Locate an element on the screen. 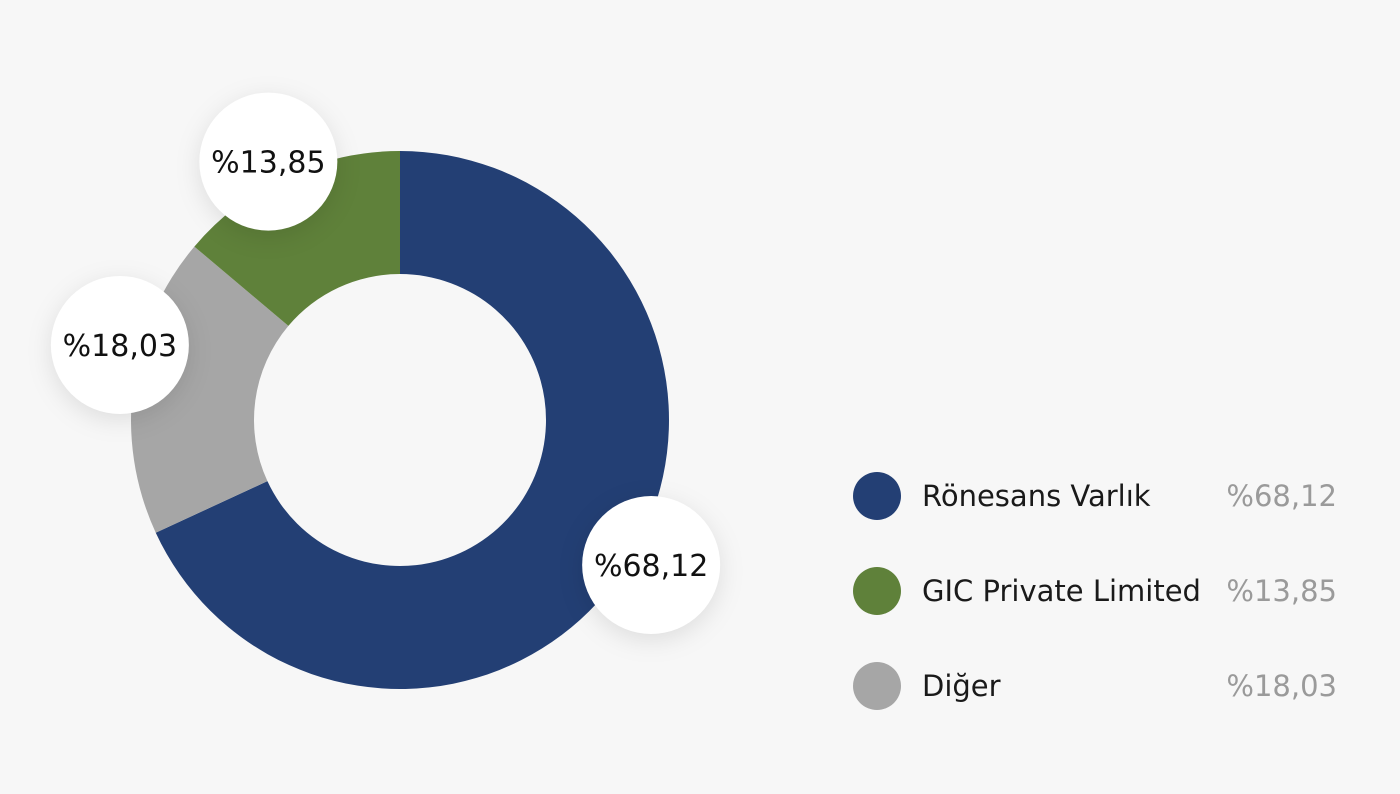 The width and height of the screenshot is (1400, 794). slice-value-label: %13,85 is located at coordinates (268, 163).